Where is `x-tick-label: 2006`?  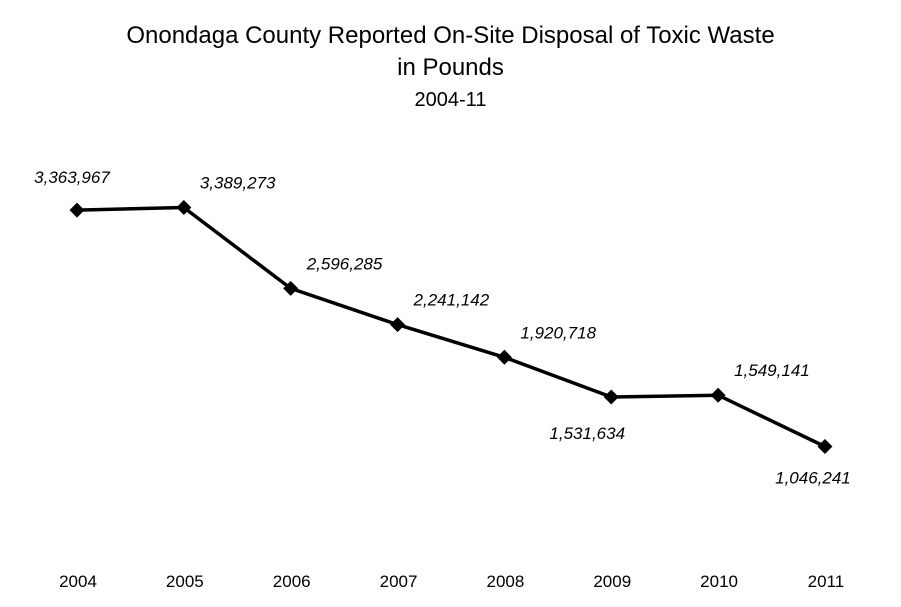 x-tick-label: 2006 is located at coordinates (292, 581).